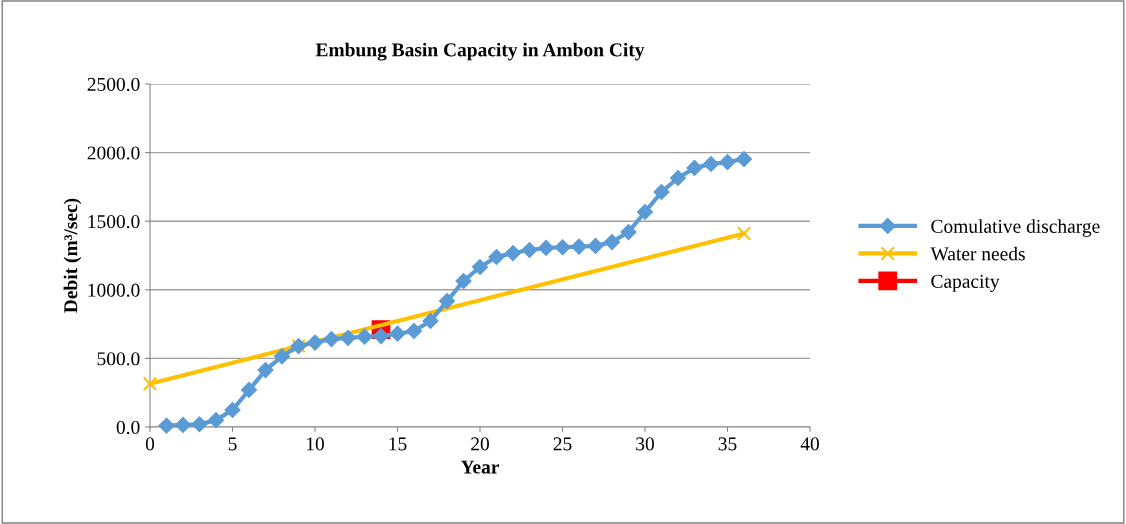 Image resolution: width=1126 pixels, height=524 pixels. I want to click on x-tick-label: 10, so click(315, 444).